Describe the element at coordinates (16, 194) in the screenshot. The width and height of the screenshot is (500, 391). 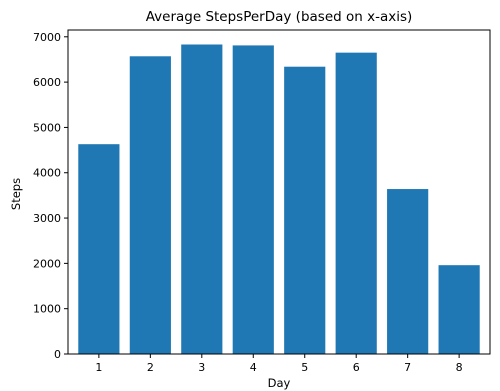
I see `y-axis-label: Steps` at that location.